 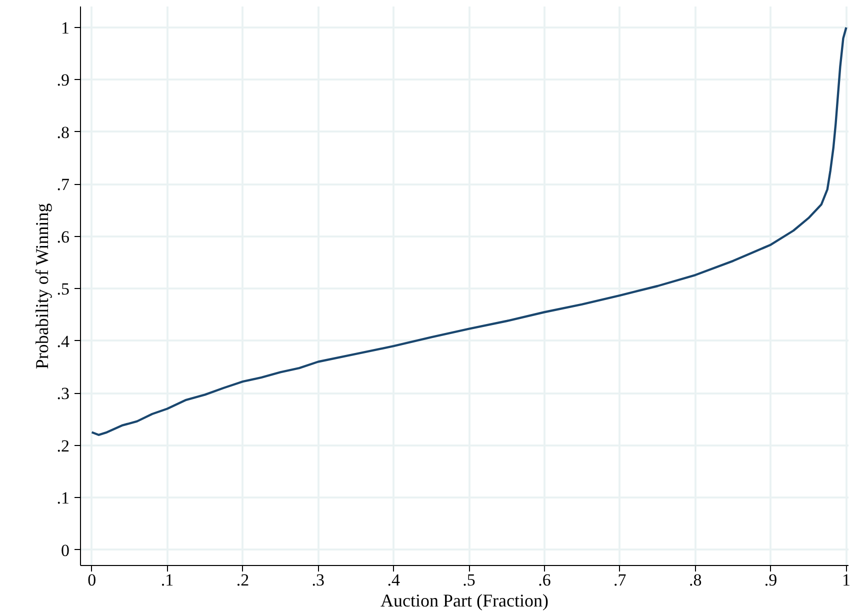 What do you see at coordinates (243, 580) in the screenshot?
I see `x-tick-label: .2` at bounding box center [243, 580].